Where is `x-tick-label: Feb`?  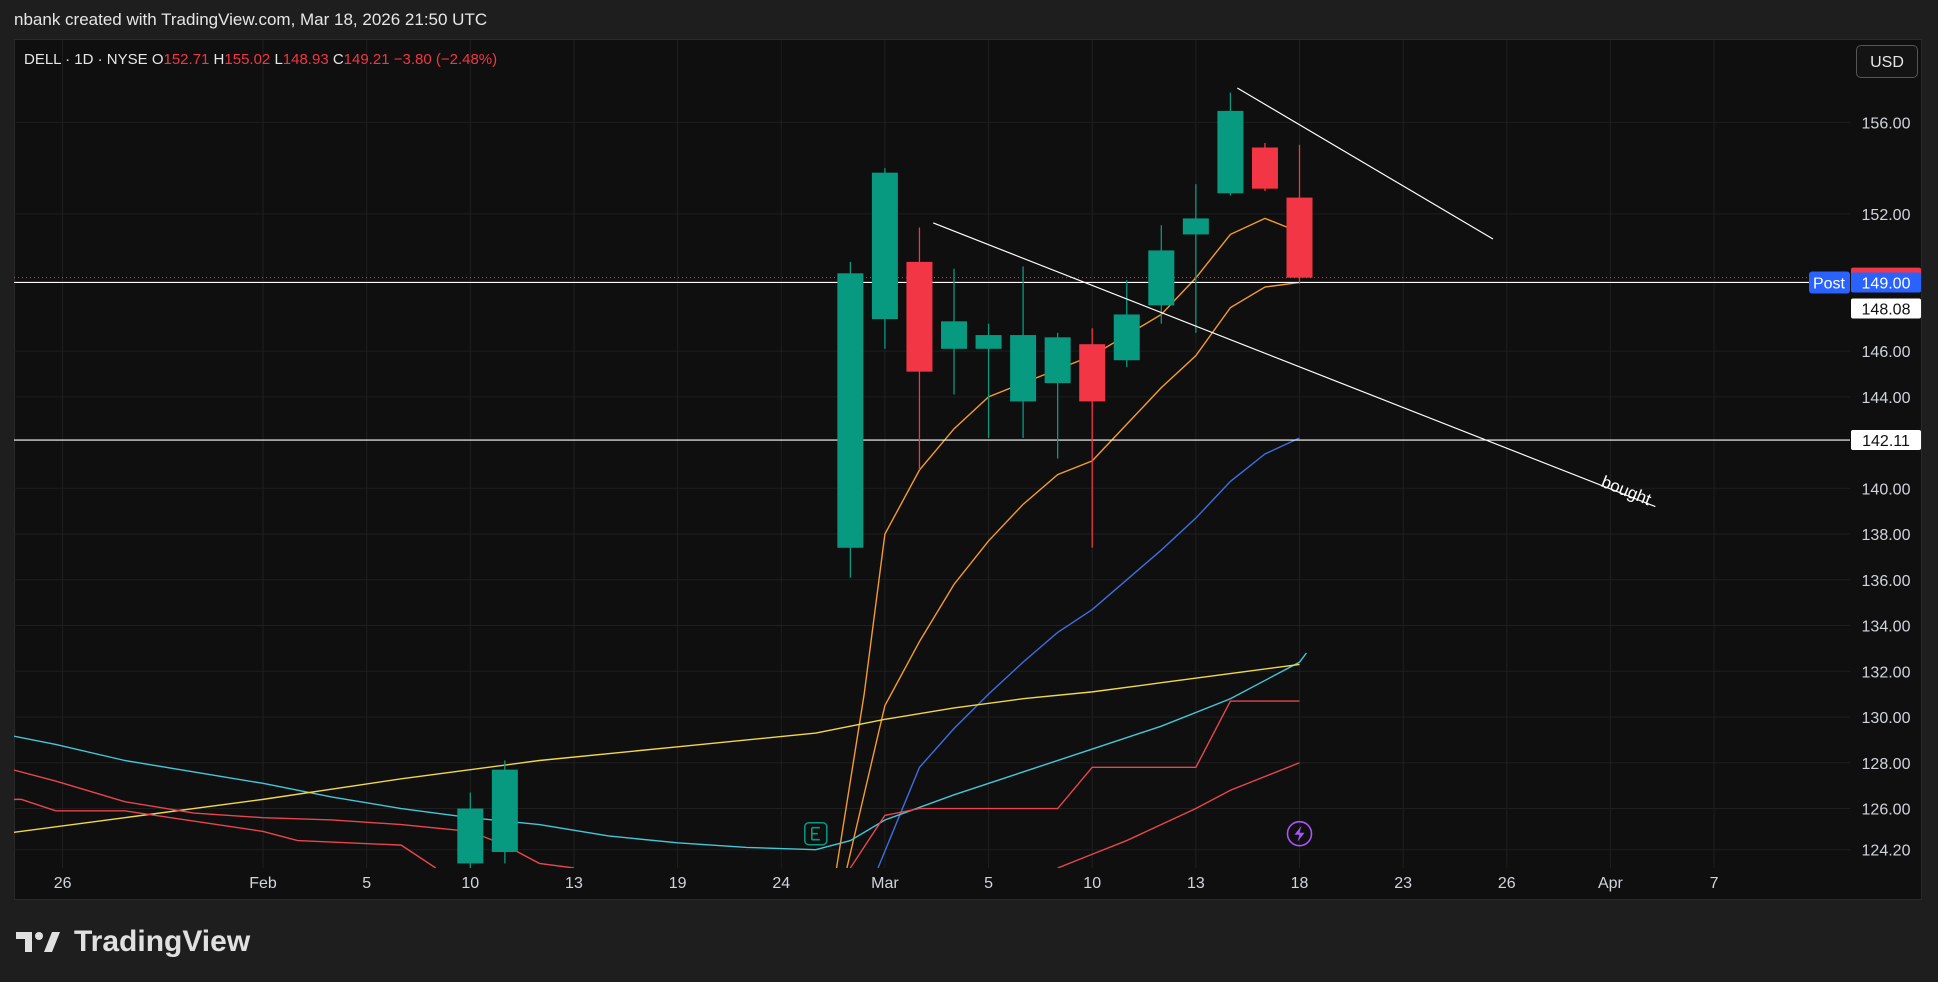
x-tick-label: Feb is located at coordinates (263, 883).